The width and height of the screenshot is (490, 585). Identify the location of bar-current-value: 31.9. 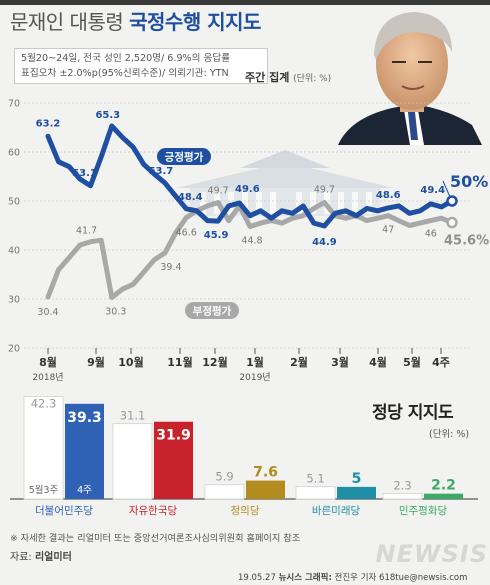
(173, 436).